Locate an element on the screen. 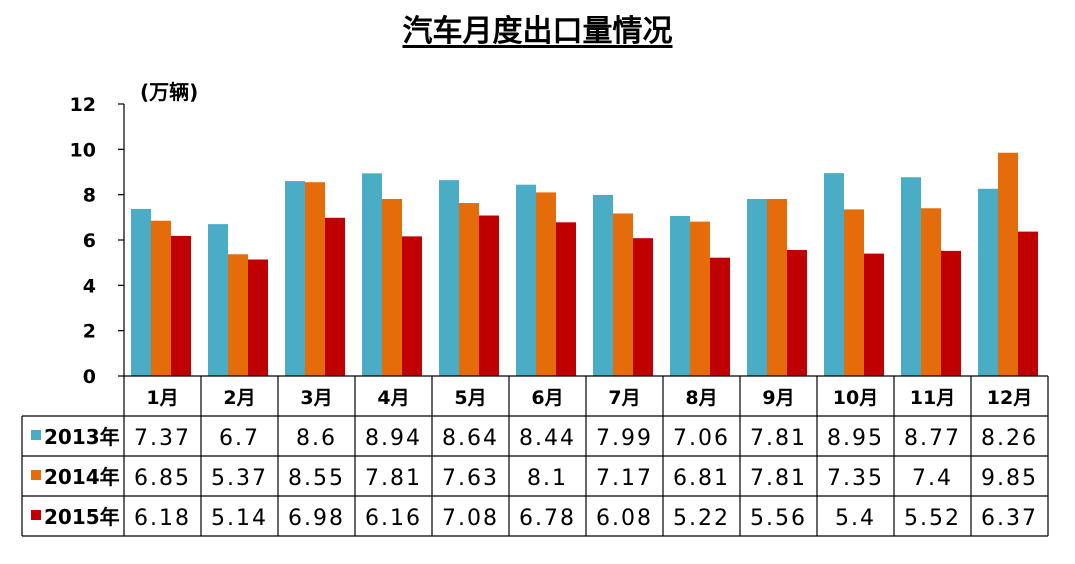  bar-2014年-2月 is located at coordinates (238, 315).